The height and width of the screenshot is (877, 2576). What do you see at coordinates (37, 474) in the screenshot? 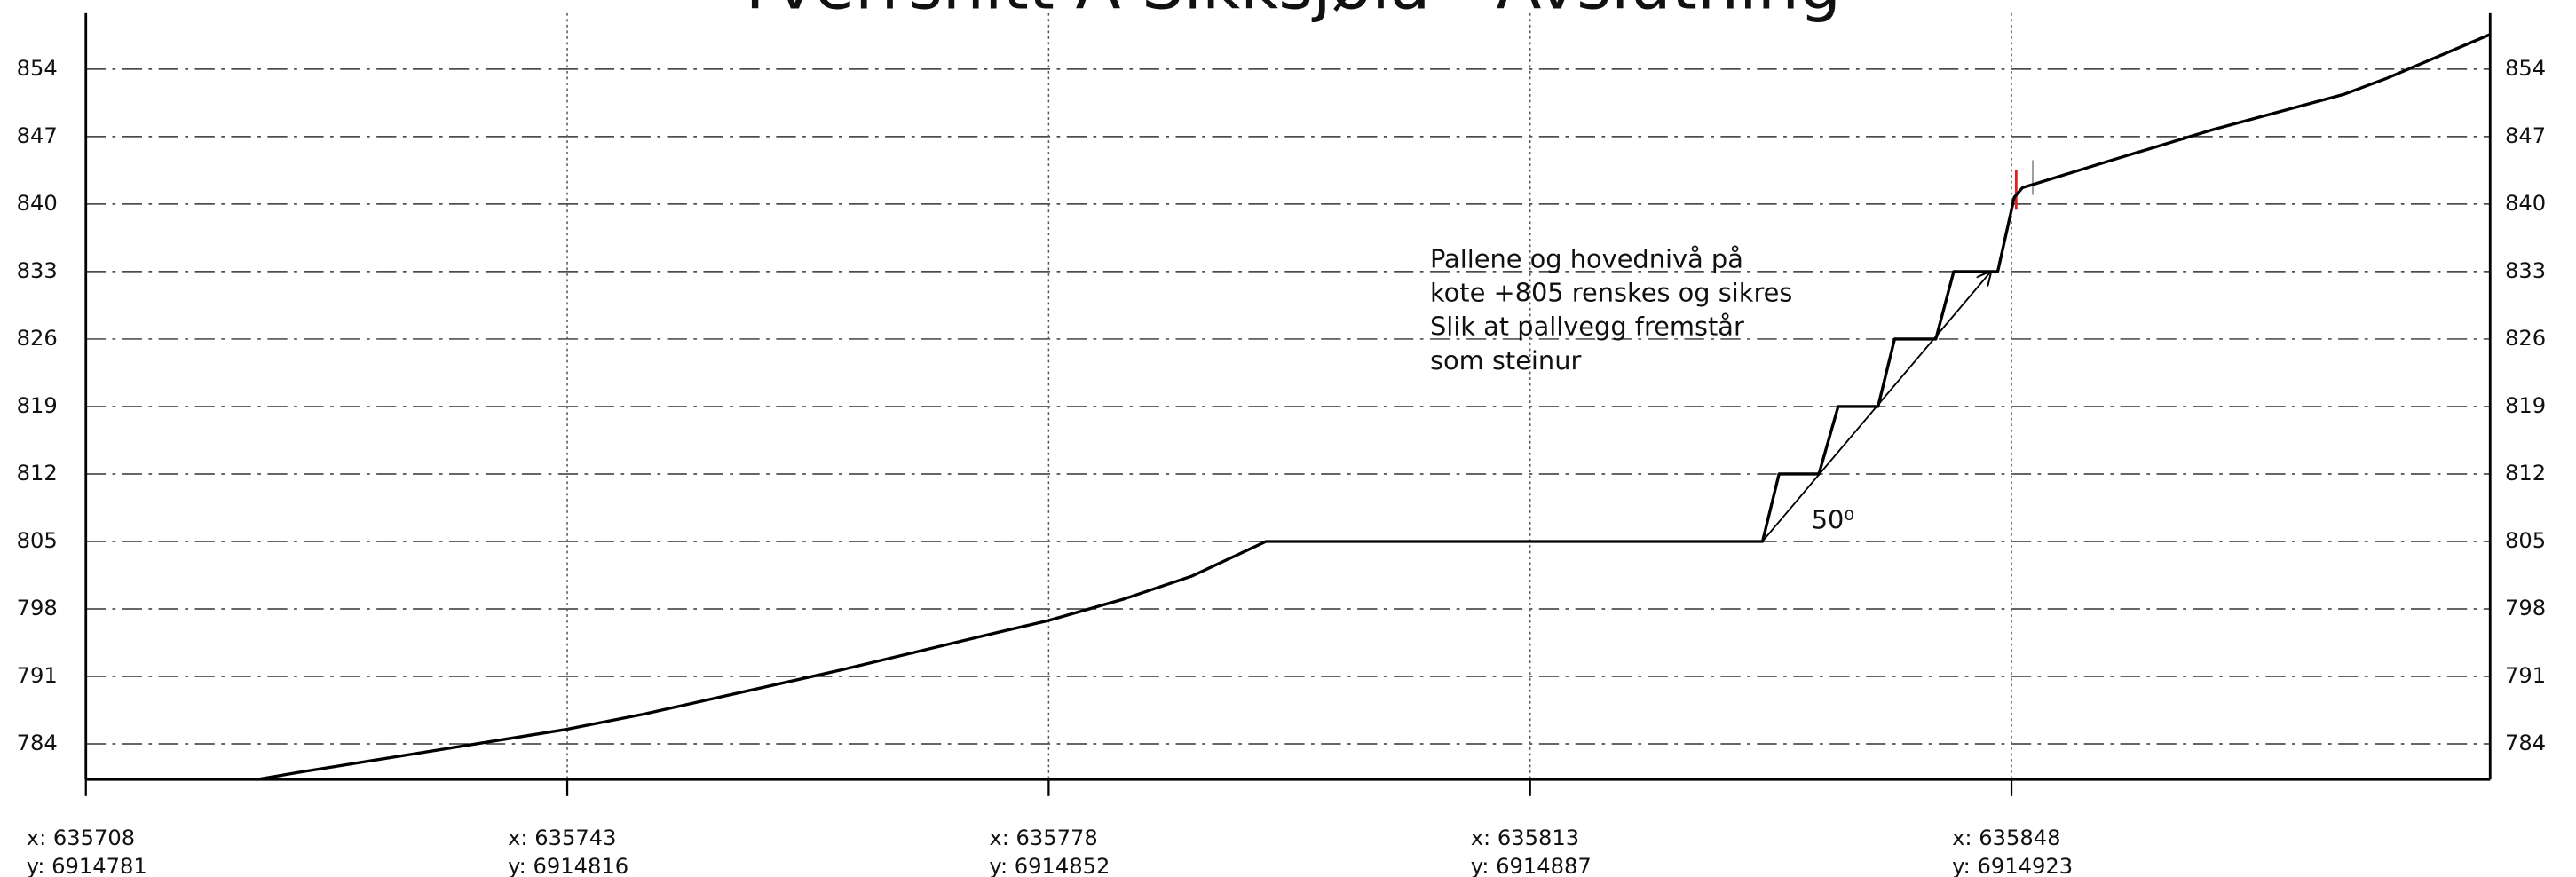
I see `y-tick-label: 812` at bounding box center [37, 474].